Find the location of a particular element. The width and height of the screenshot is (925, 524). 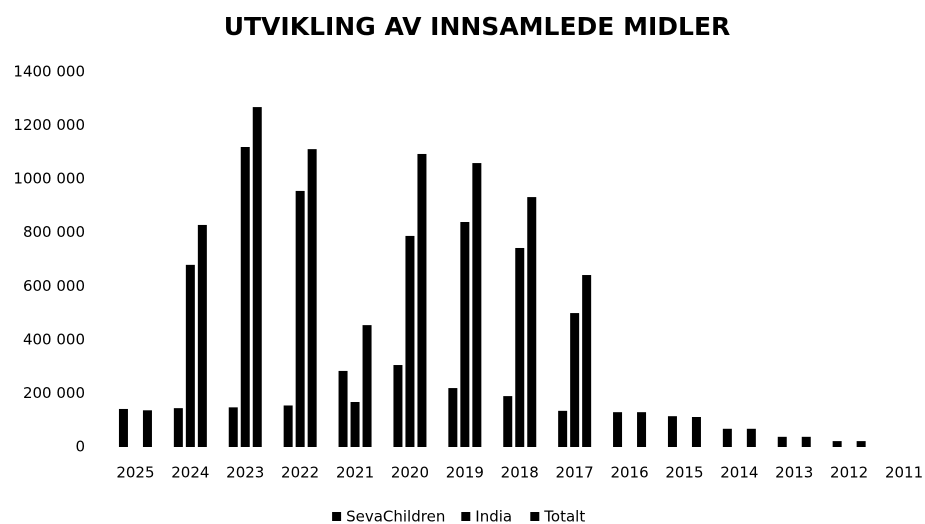

y-tick-label: 1200 000 is located at coordinates (49, 125).